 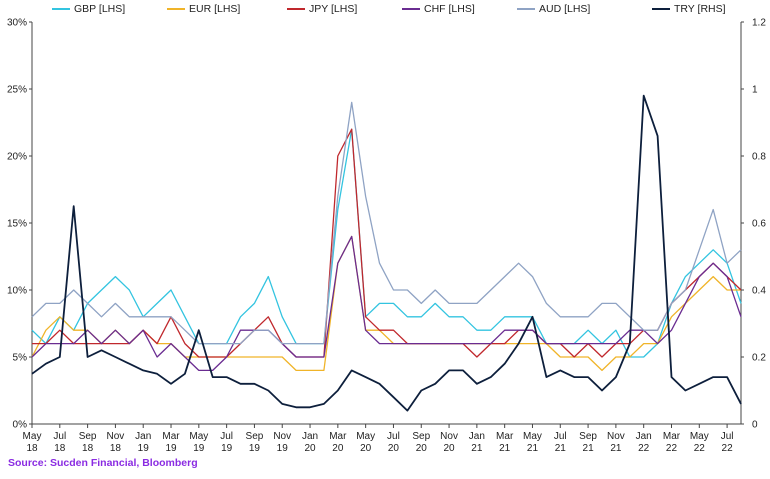 I want to click on legend-item: JPY [LHS], so click(x=322, y=9).